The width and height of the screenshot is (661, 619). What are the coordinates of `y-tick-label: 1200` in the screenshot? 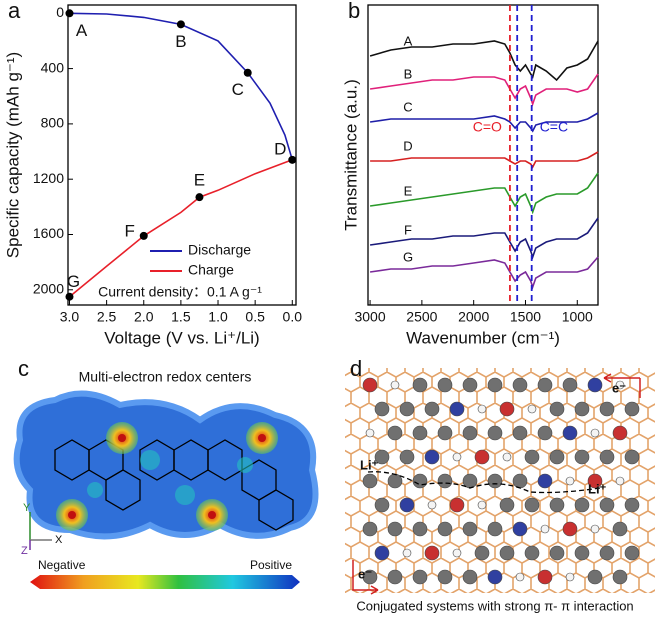 It's located at (48, 178).